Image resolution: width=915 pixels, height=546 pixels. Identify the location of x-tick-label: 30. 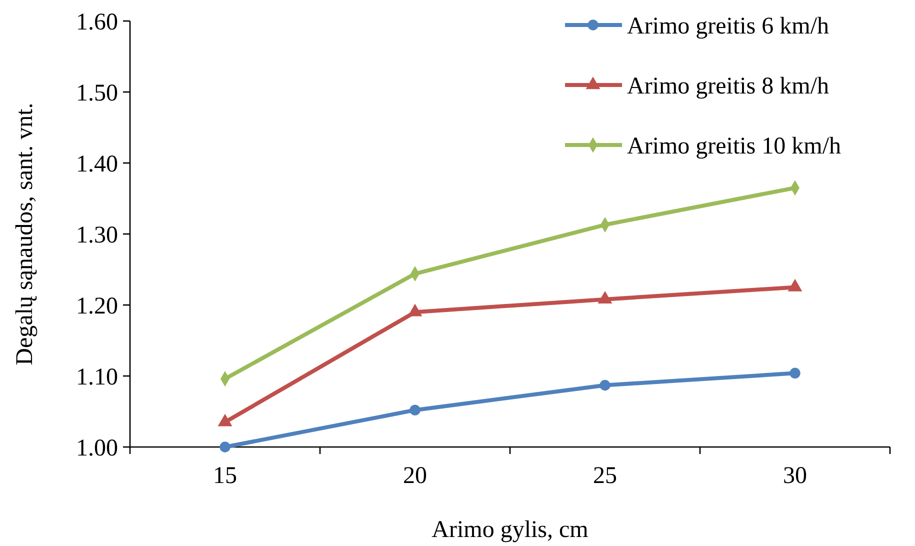
(795, 476).